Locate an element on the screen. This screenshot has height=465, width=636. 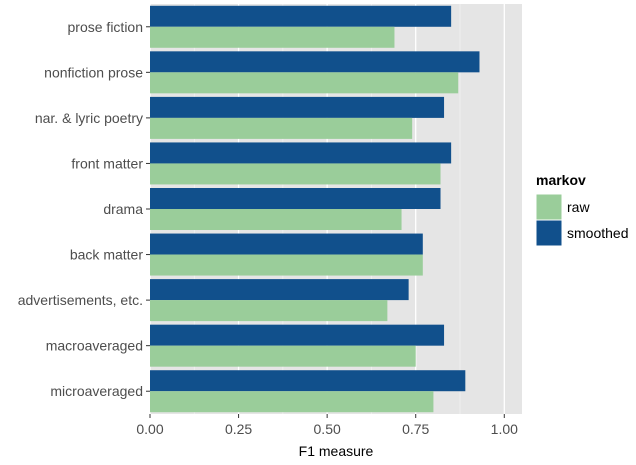
legend-key-smoothed is located at coordinates (549, 233).